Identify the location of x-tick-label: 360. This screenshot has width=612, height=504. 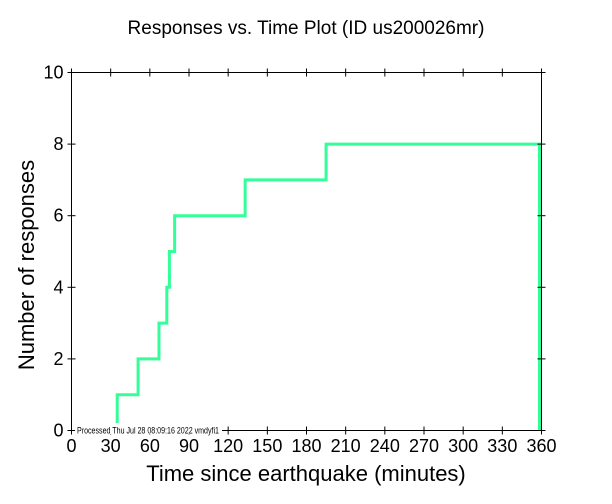
(541, 446).